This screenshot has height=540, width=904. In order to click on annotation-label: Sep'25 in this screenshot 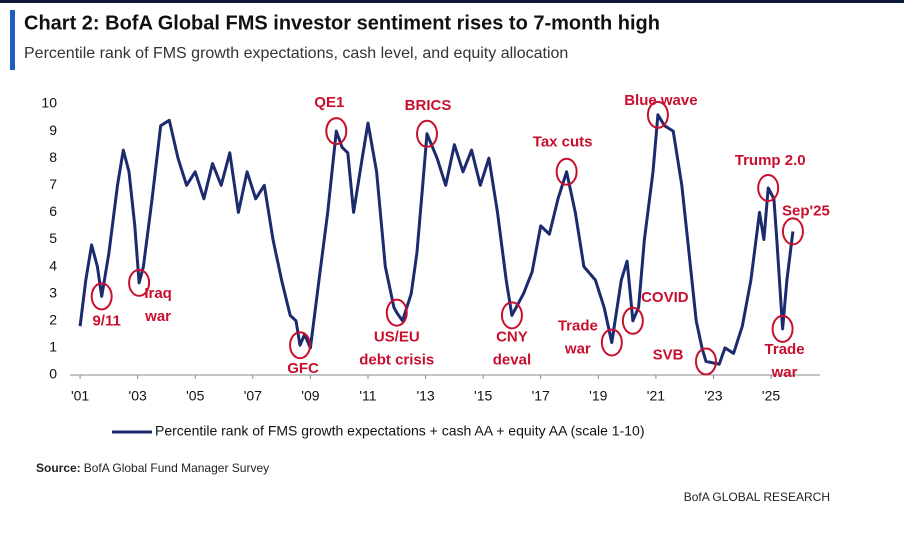, I will do `click(806, 210)`.